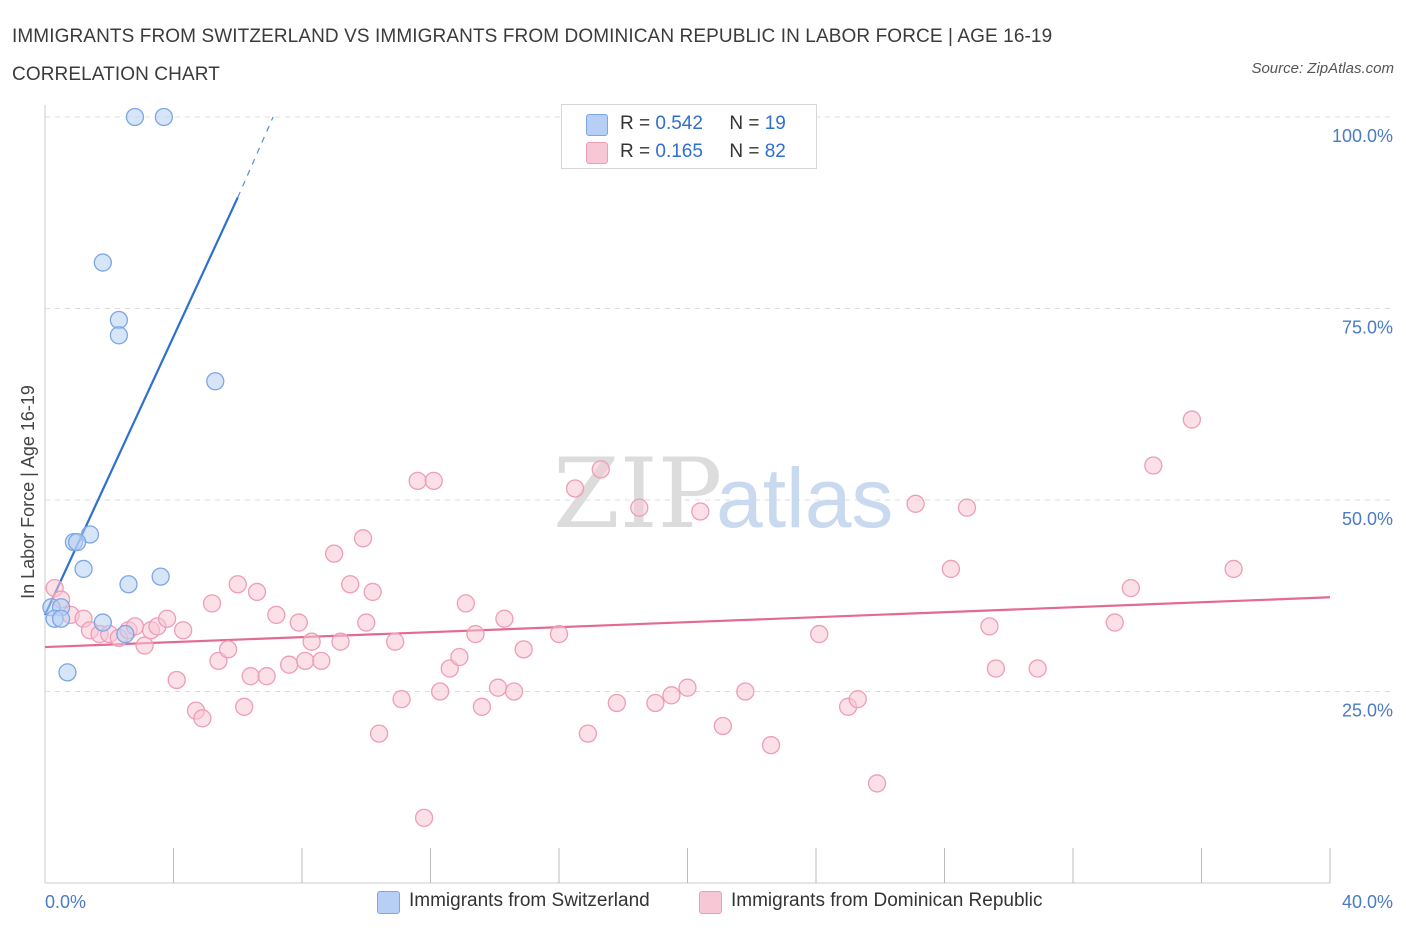 The height and width of the screenshot is (930, 1406). I want to click on watermark-atlas: atlas, so click(804, 498).